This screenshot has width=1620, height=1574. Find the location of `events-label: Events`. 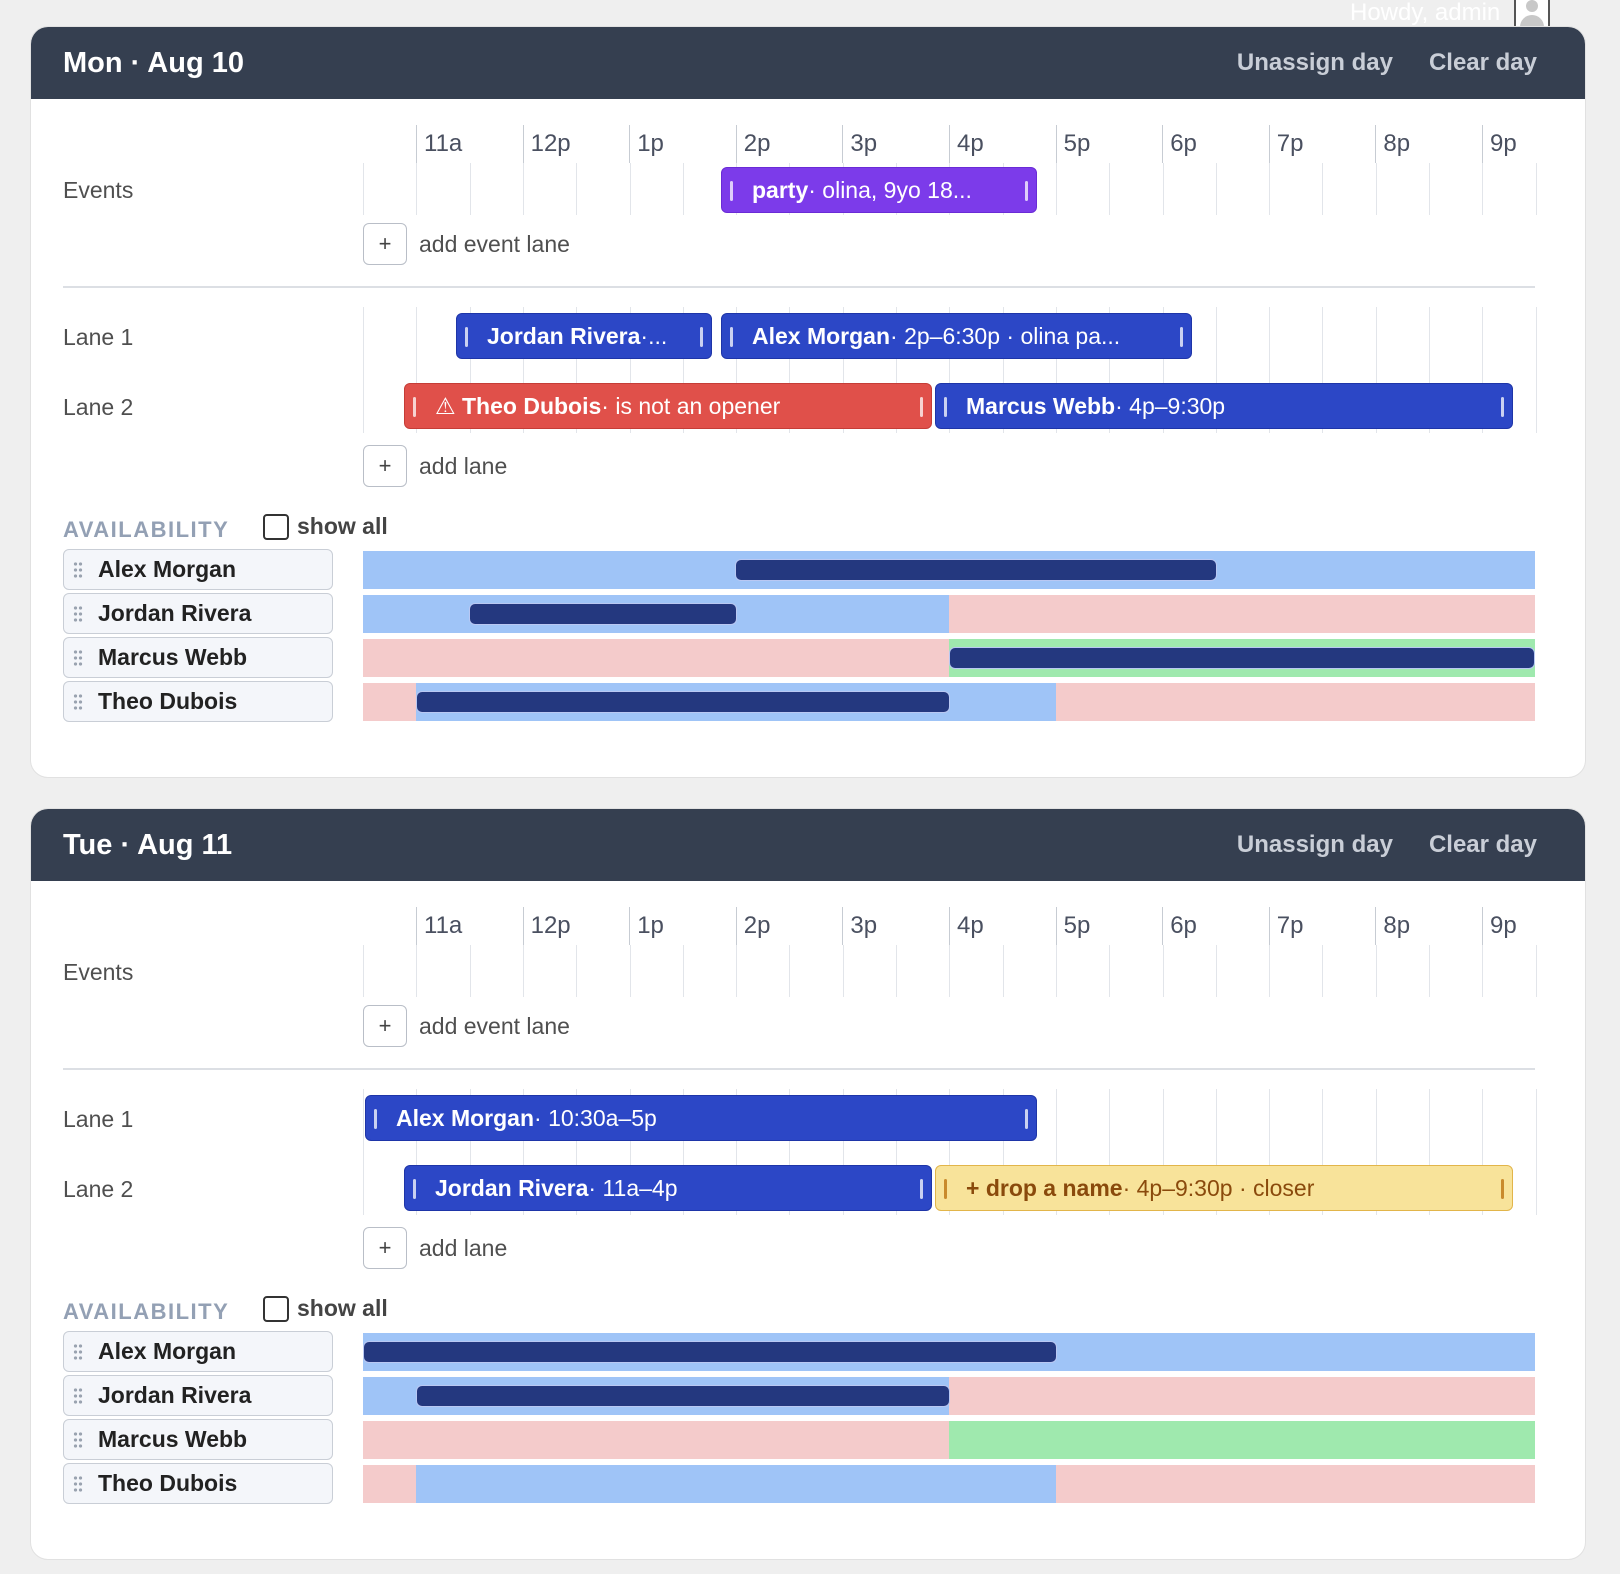

events-label: Events is located at coordinates (98, 972).